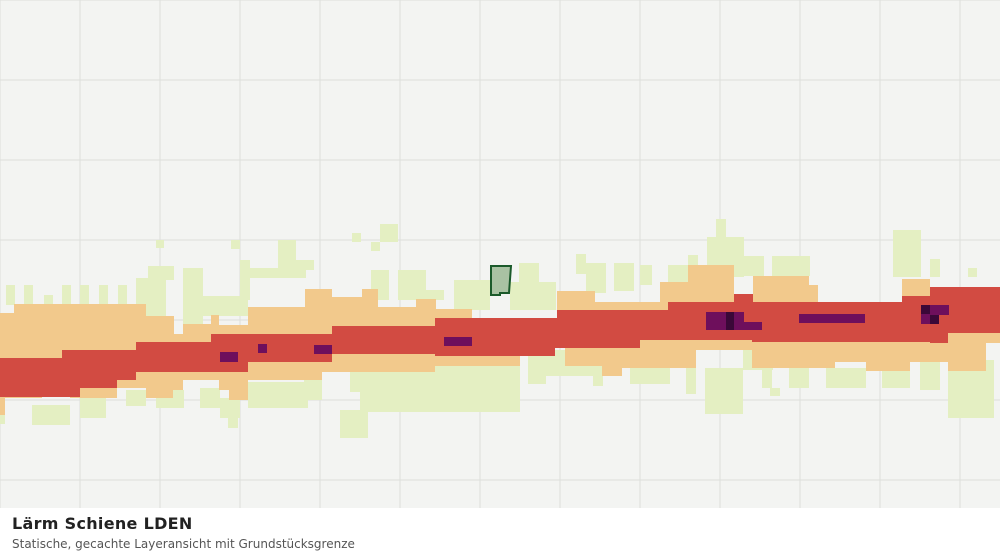  What do you see at coordinates (584, 333) in the screenshot?
I see `noise-zone-very-high` at bounding box center [584, 333].